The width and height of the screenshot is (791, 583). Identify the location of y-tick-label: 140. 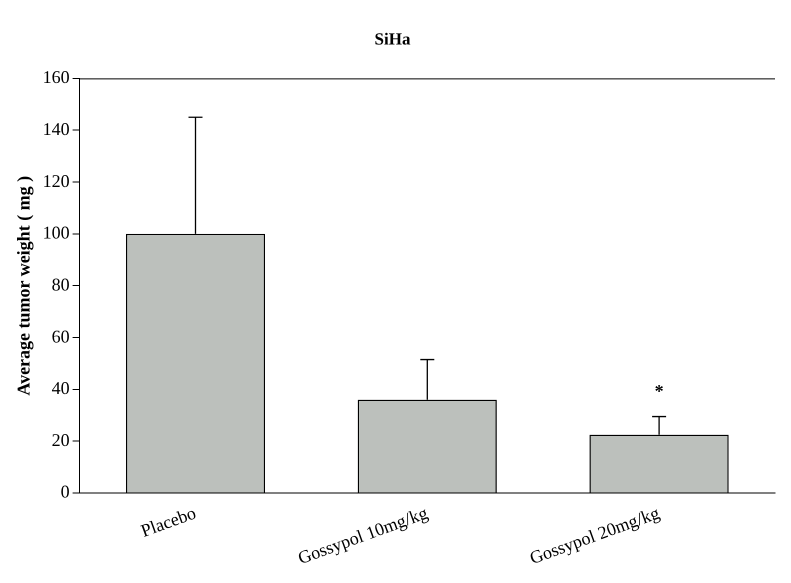
(56, 128).